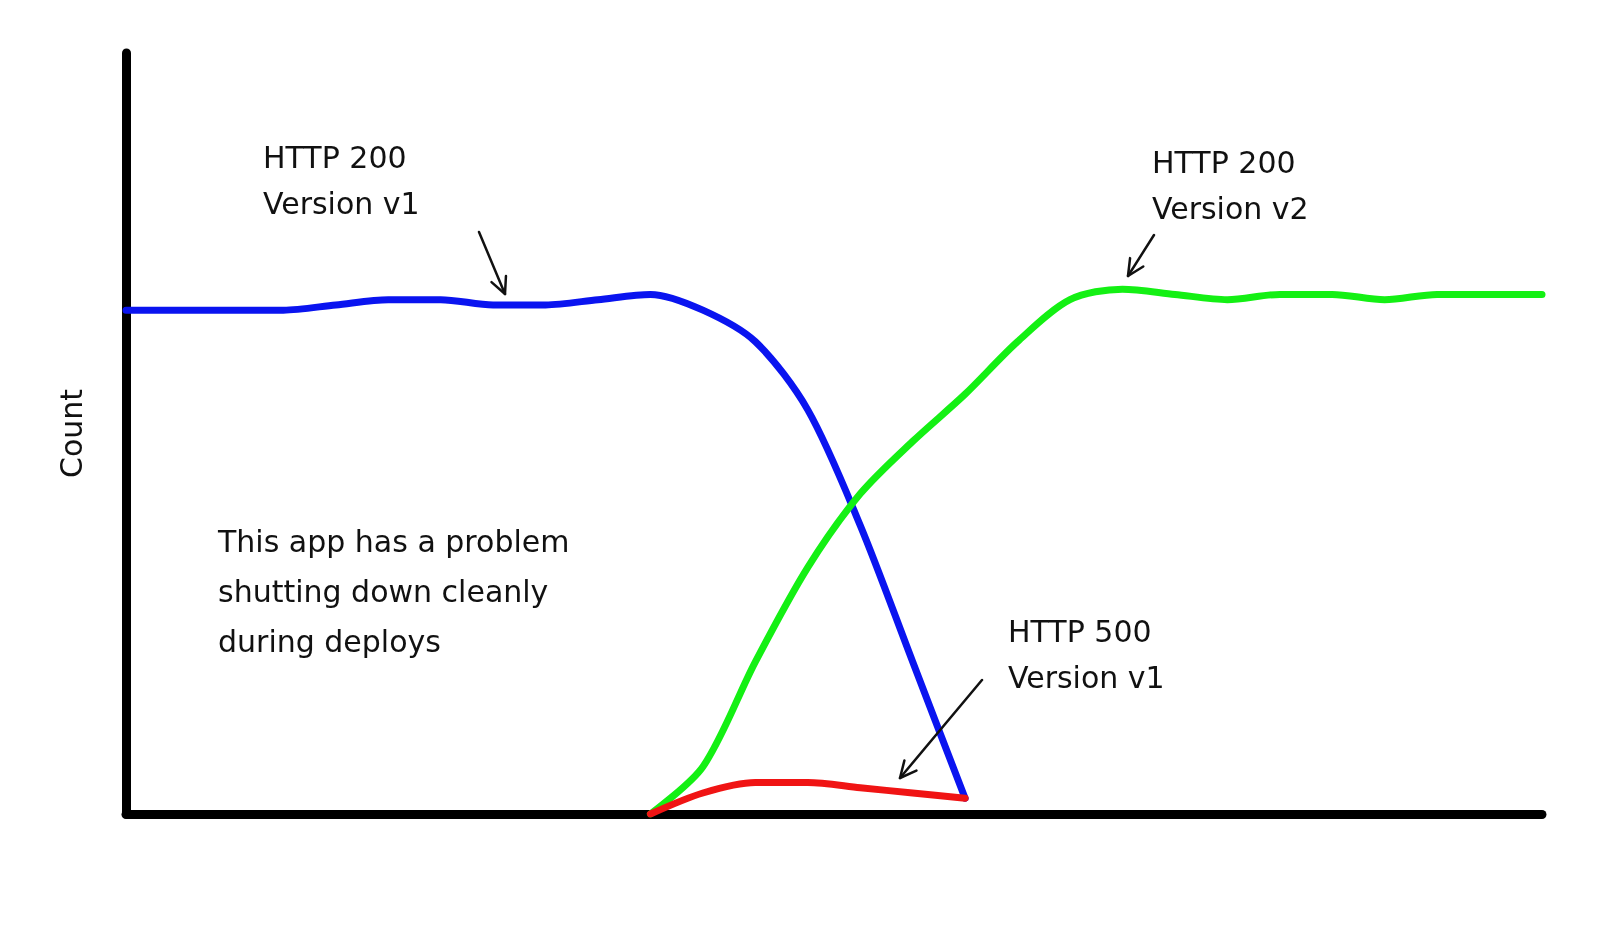 This screenshot has width=1616, height=926. I want to click on y-axis-title: Count, so click(71, 433).